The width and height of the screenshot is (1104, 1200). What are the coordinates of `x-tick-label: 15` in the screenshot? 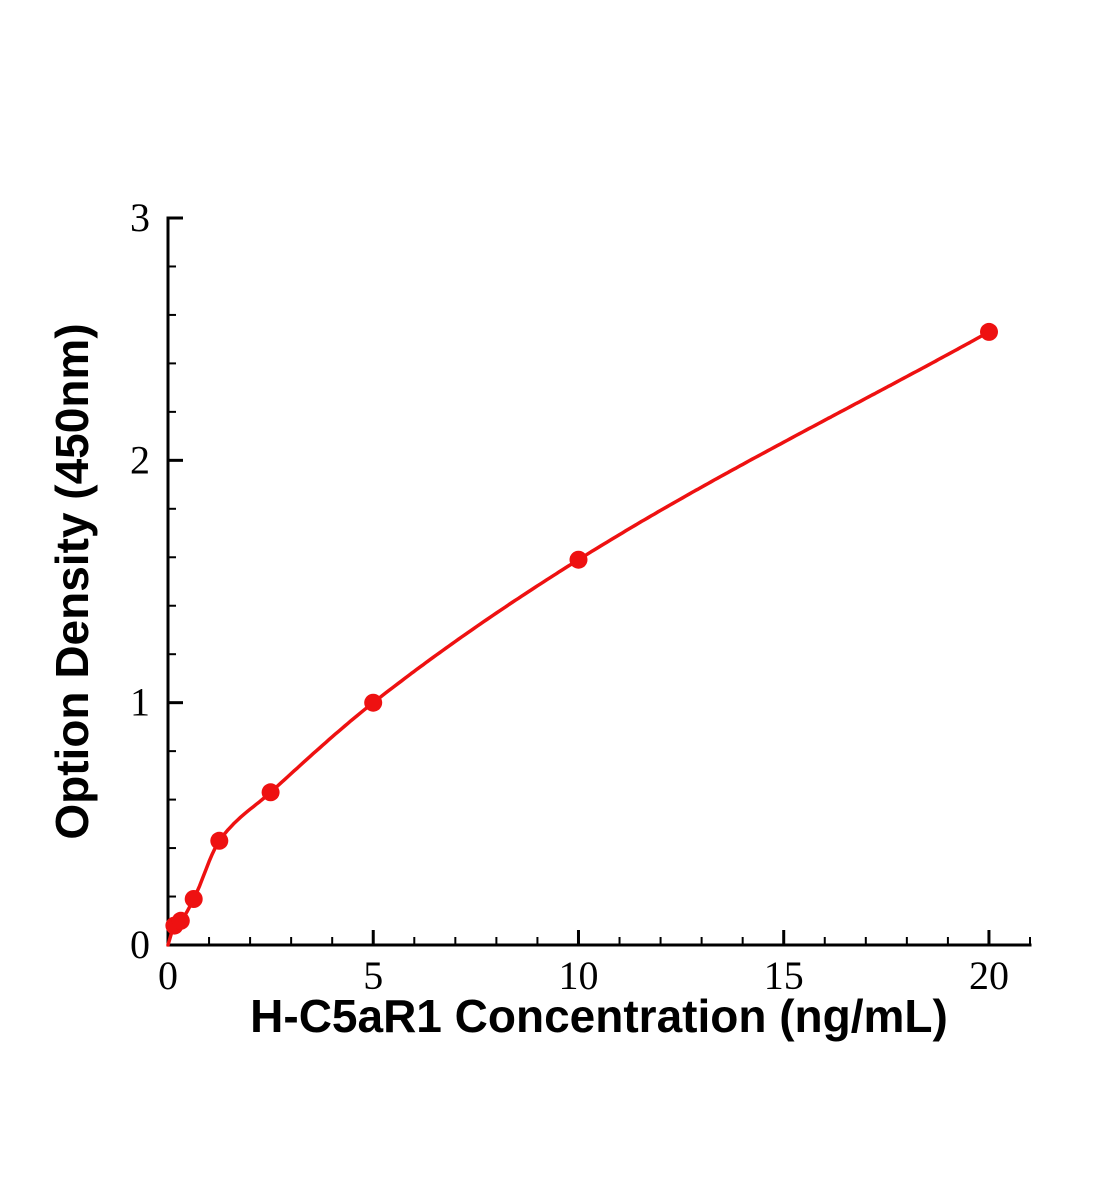 It's located at (784, 975).